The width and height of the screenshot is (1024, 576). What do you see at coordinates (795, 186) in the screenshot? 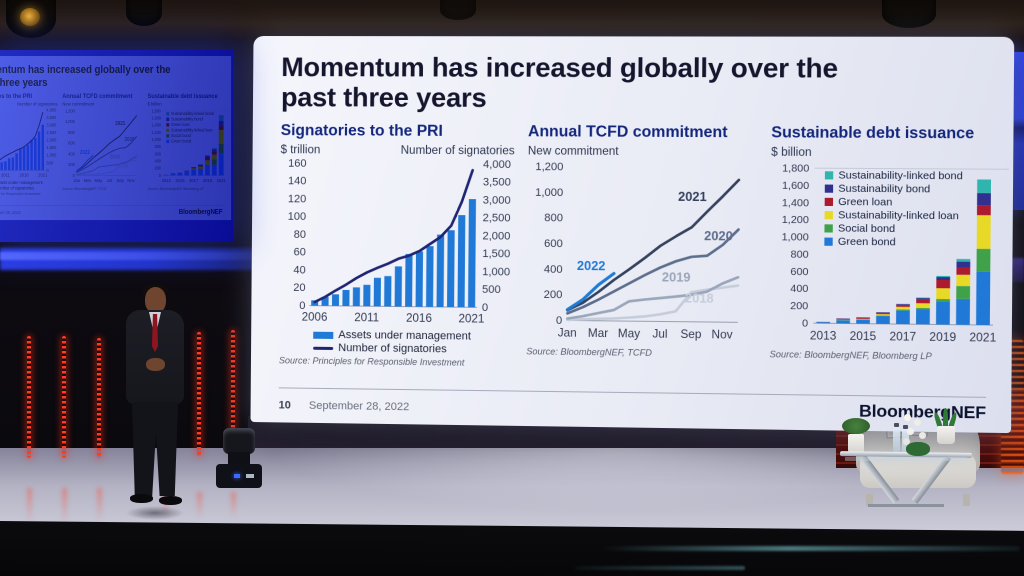
I see `svg-text: 1,600` at bounding box center [795, 186].